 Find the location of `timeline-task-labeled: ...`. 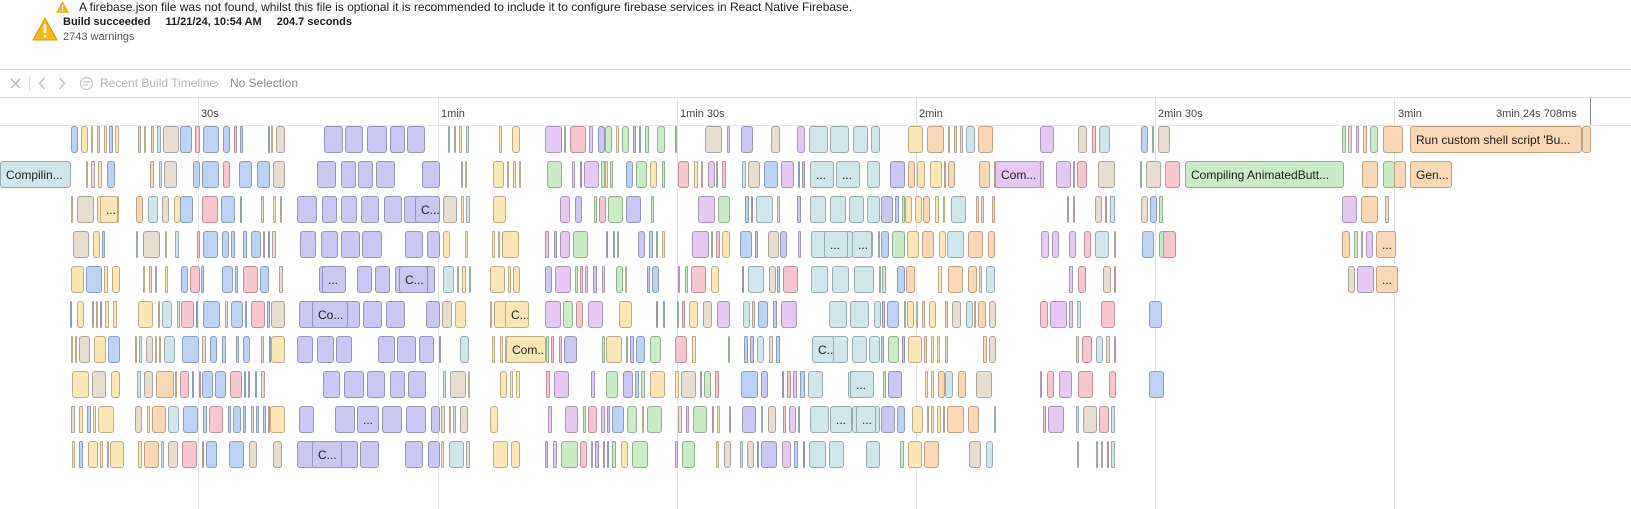

timeline-task-labeled: ... is located at coordinates (109, 209).